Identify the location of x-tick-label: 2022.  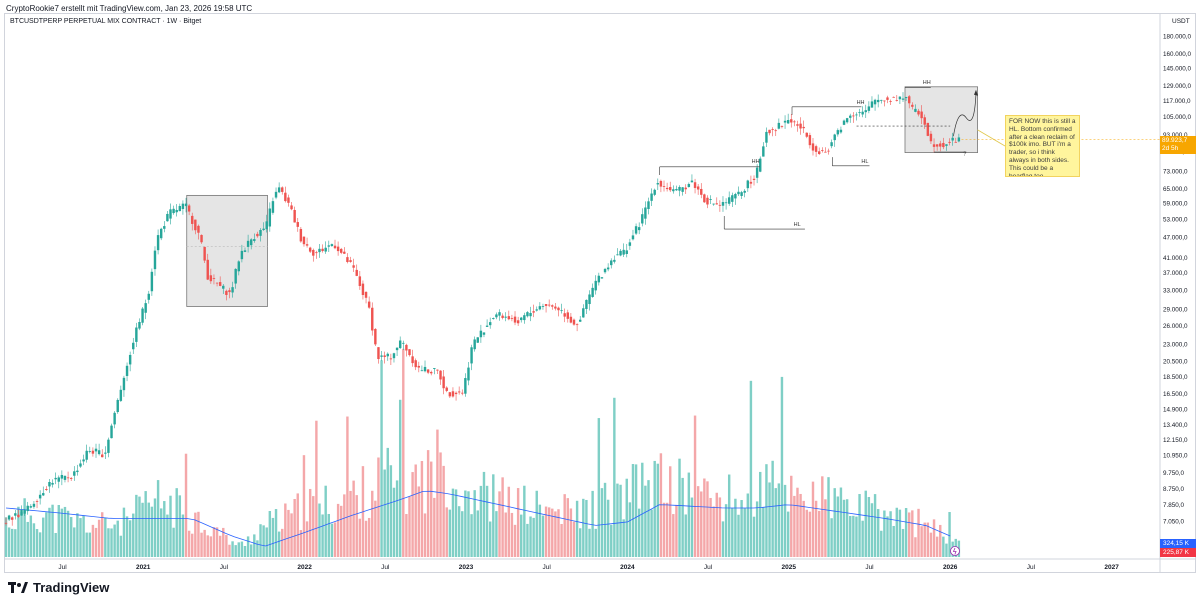
(304, 567).